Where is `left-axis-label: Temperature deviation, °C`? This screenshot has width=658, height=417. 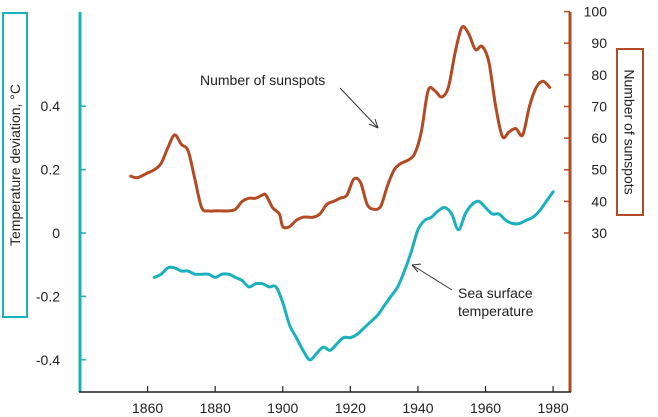
left-axis-label: Temperature deviation, °C is located at coordinates (15, 165).